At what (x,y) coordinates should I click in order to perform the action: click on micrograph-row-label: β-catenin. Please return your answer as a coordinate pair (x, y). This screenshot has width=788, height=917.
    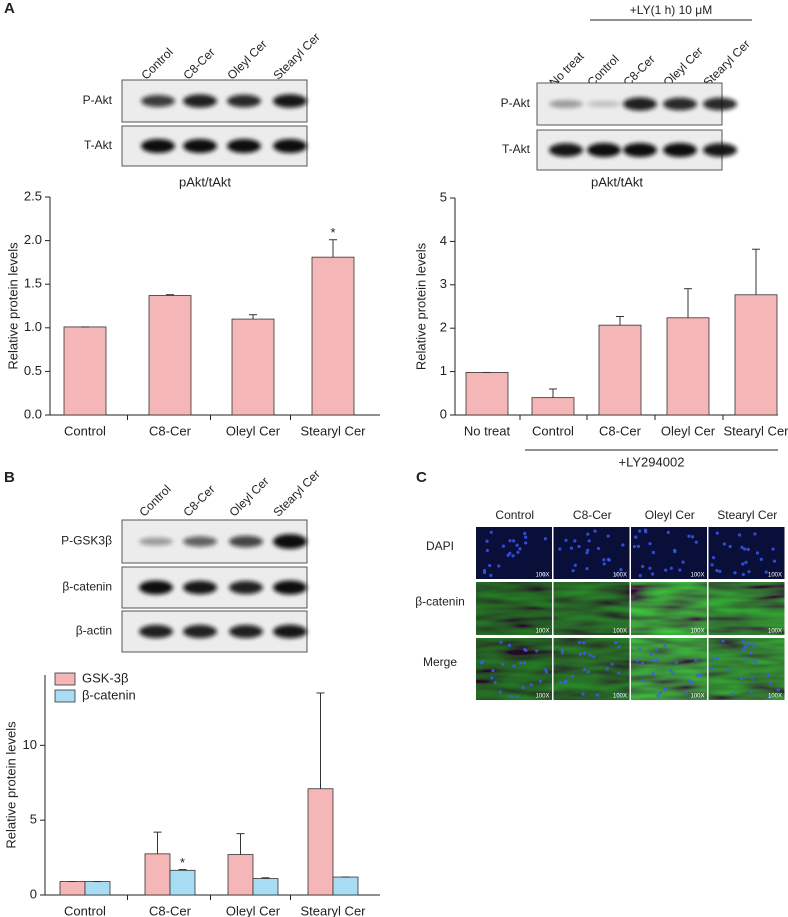
    Looking at the image, I should click on (440, 602).